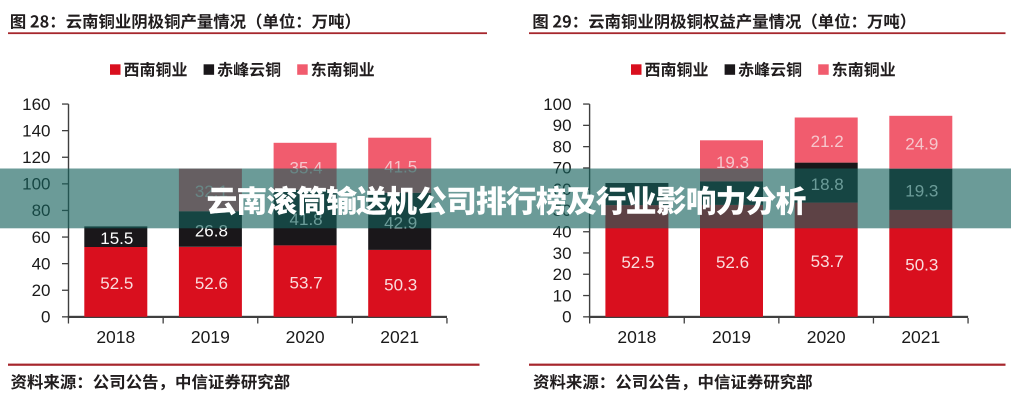 This screenshot has height=400, width=1011. I want to click on svg-text: 30, so click(562, 253).